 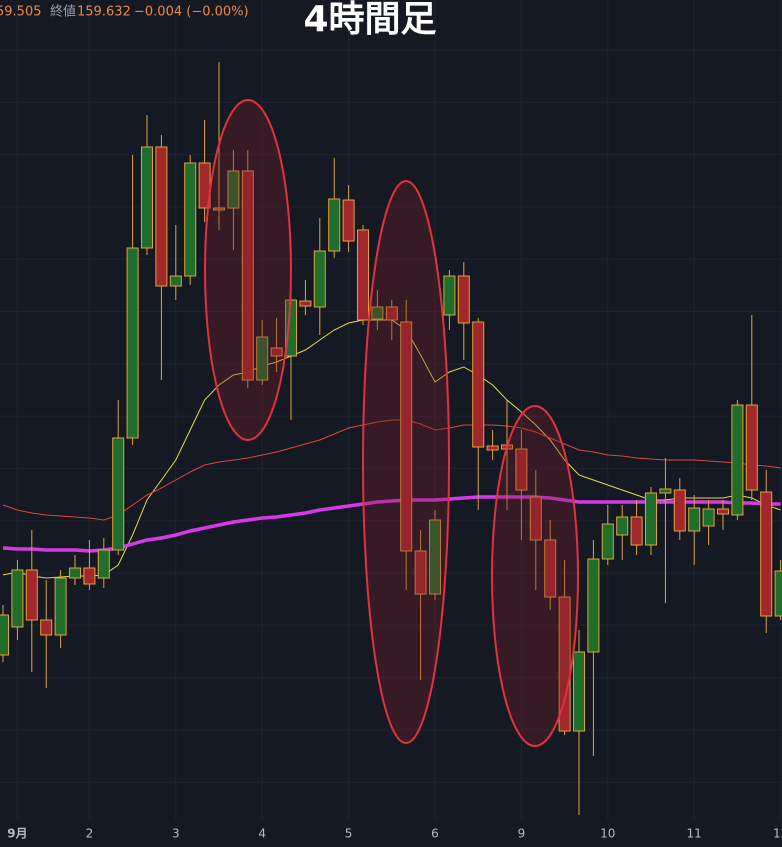 What do you see at coordinates (522, 834) in the screenshot?
I see `x-tick-label: 9` at bounding box center [522, 834].